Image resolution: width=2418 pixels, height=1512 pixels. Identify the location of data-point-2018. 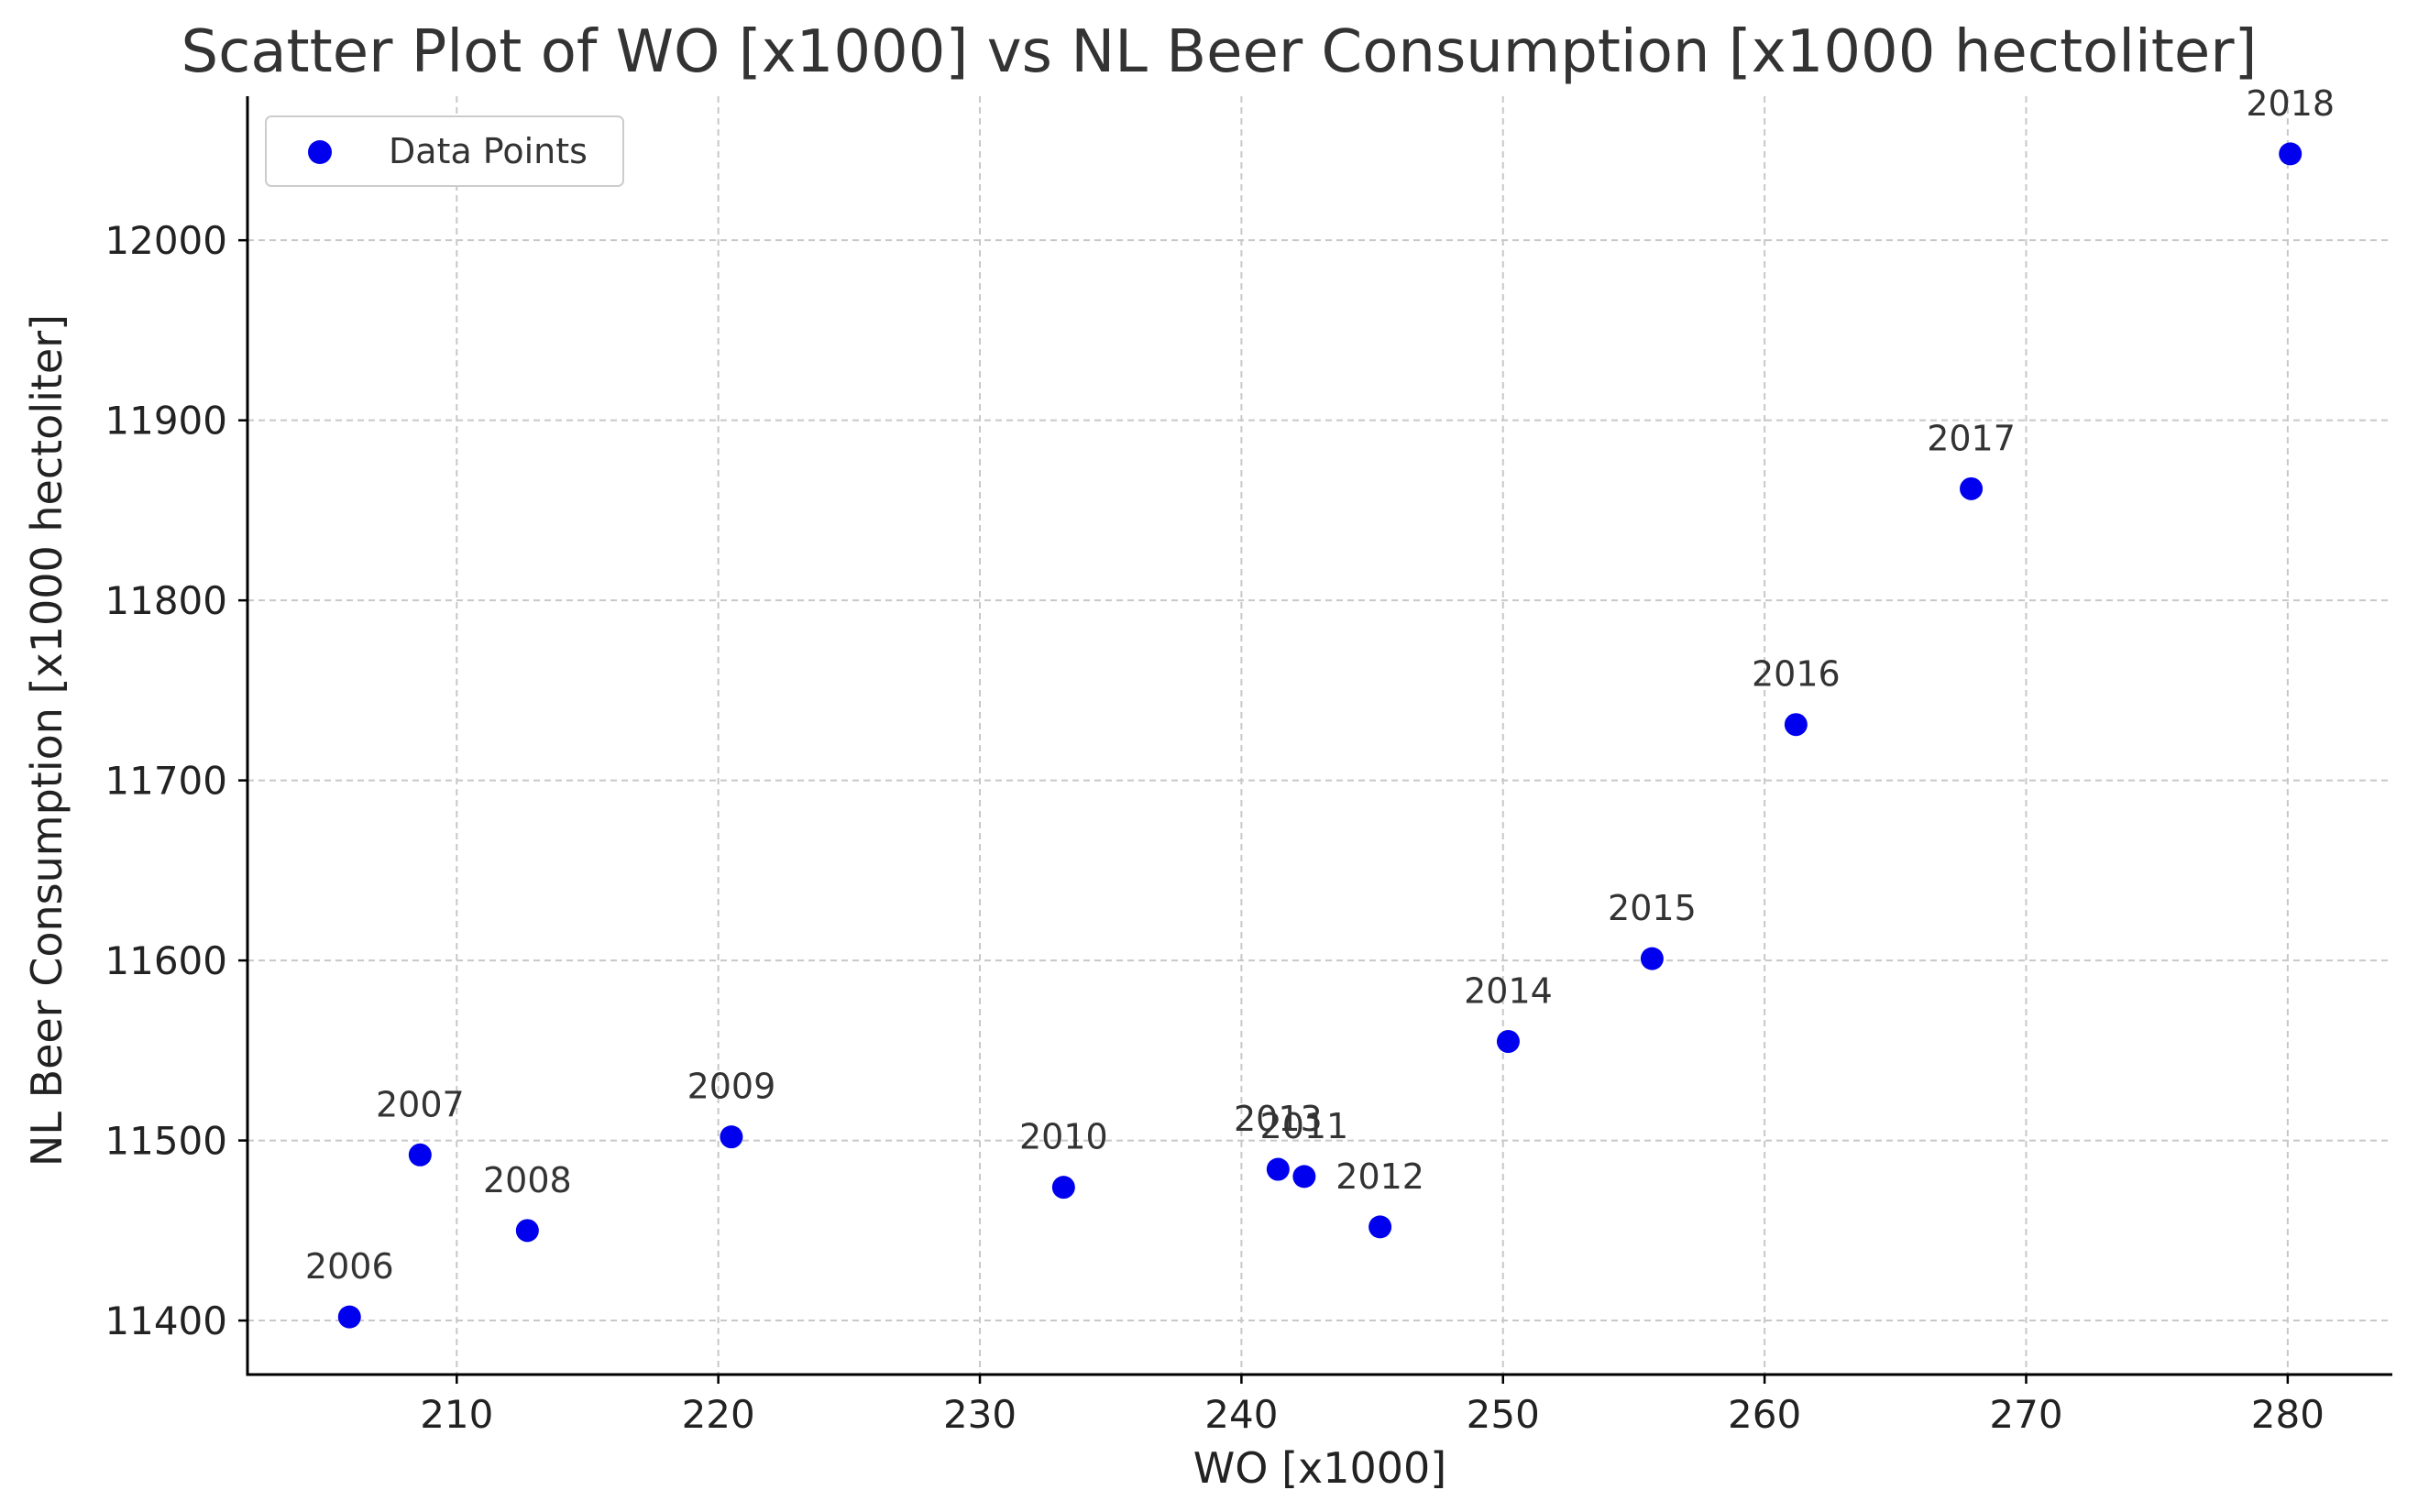
(2291, 154).